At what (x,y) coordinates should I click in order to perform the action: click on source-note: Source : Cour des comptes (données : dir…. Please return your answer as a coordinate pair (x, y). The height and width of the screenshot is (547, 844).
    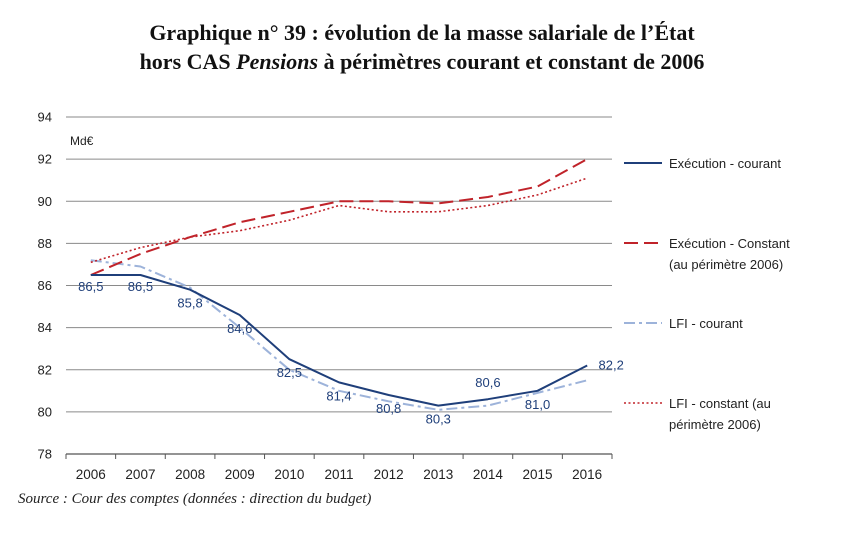
    Looking at the image, I should click on (195, 499).